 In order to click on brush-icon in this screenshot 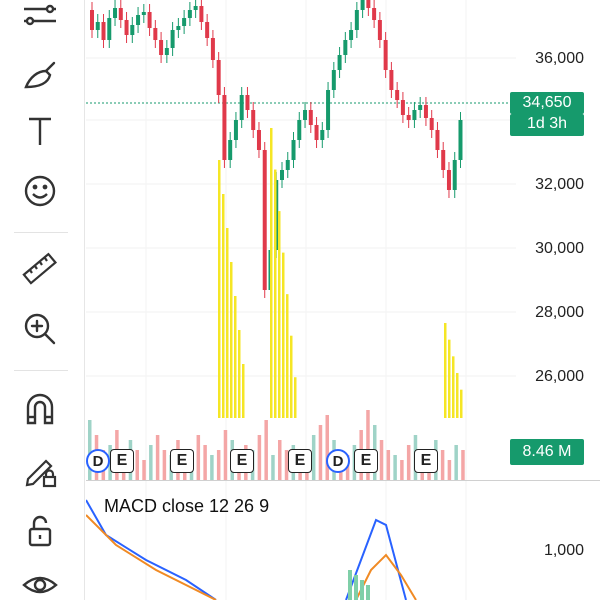, I will do `click(40, 75)`.